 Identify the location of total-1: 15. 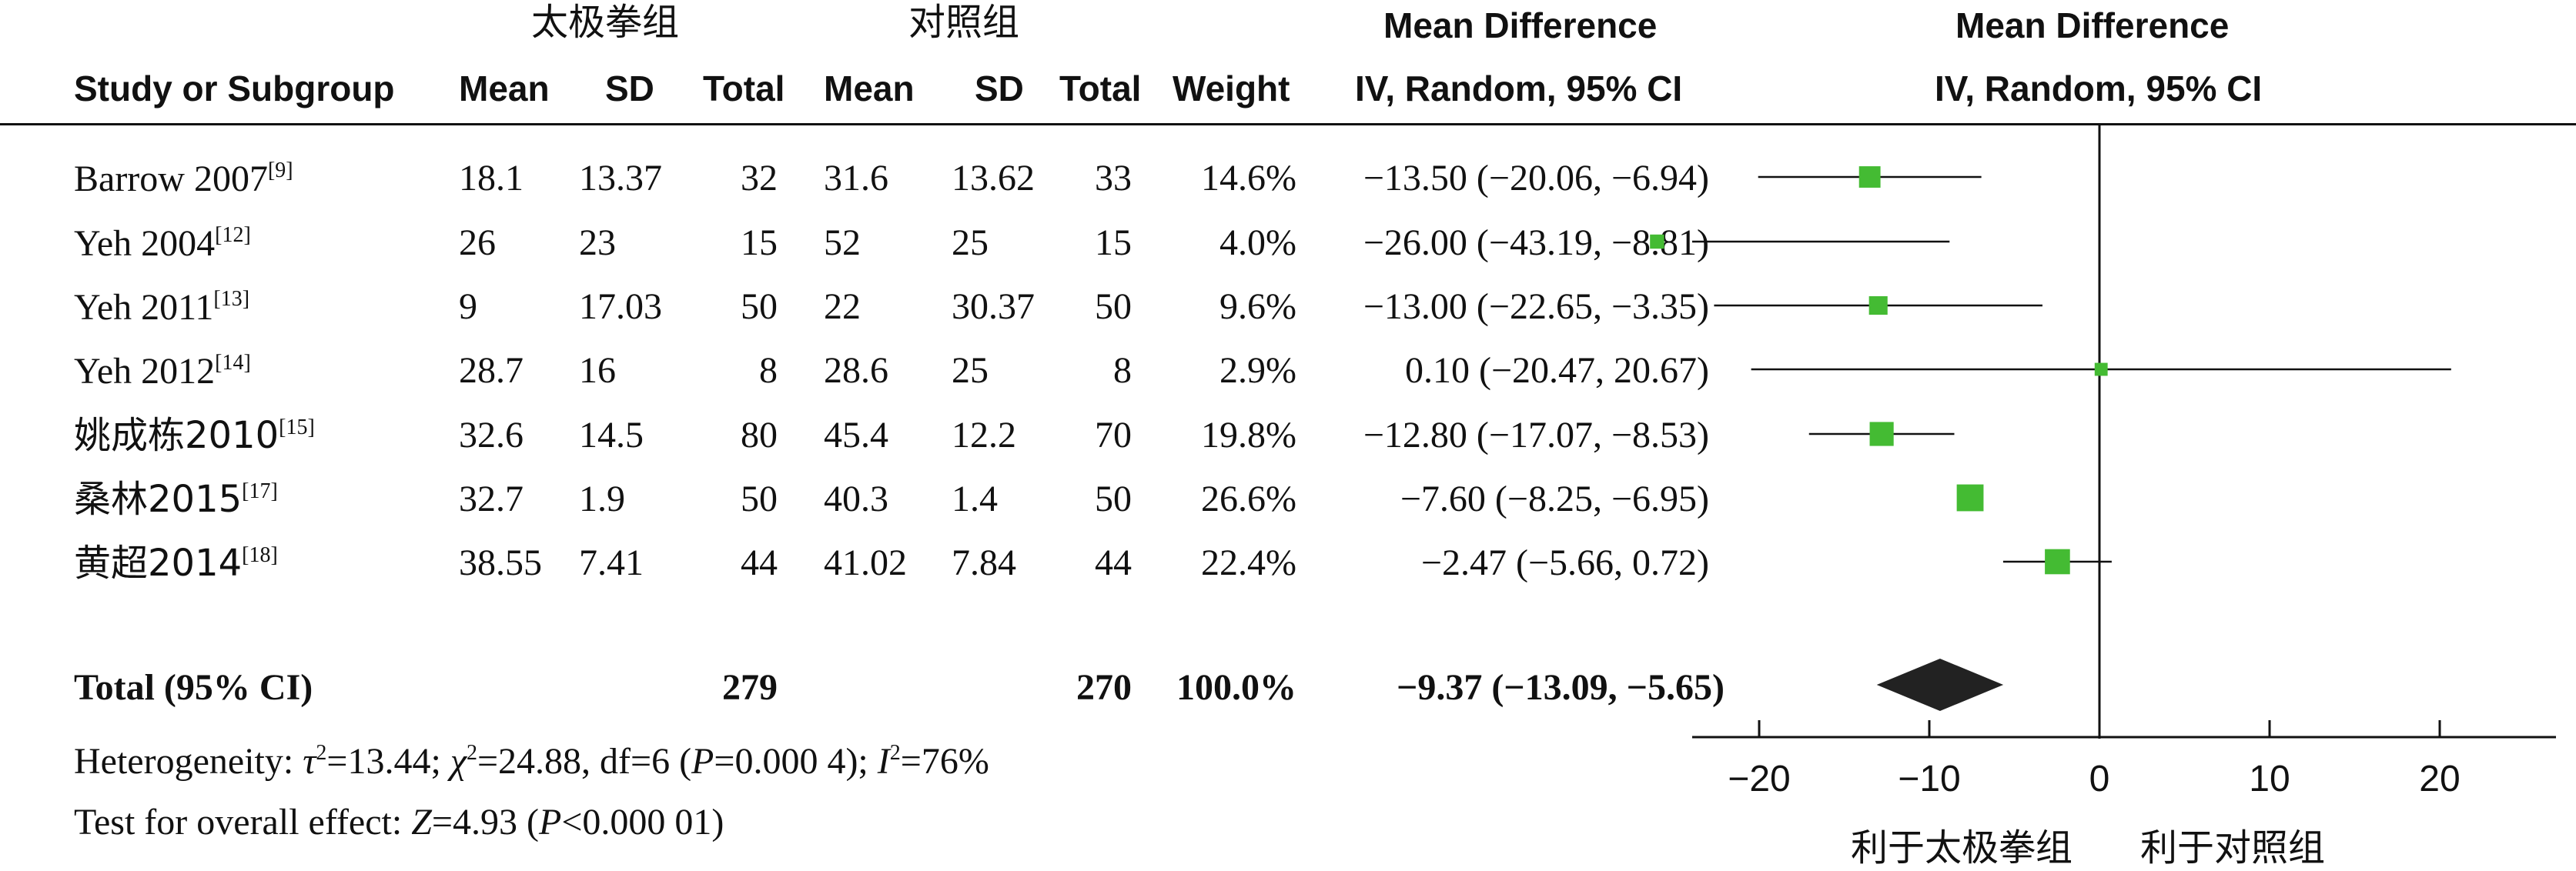
(760, 243).